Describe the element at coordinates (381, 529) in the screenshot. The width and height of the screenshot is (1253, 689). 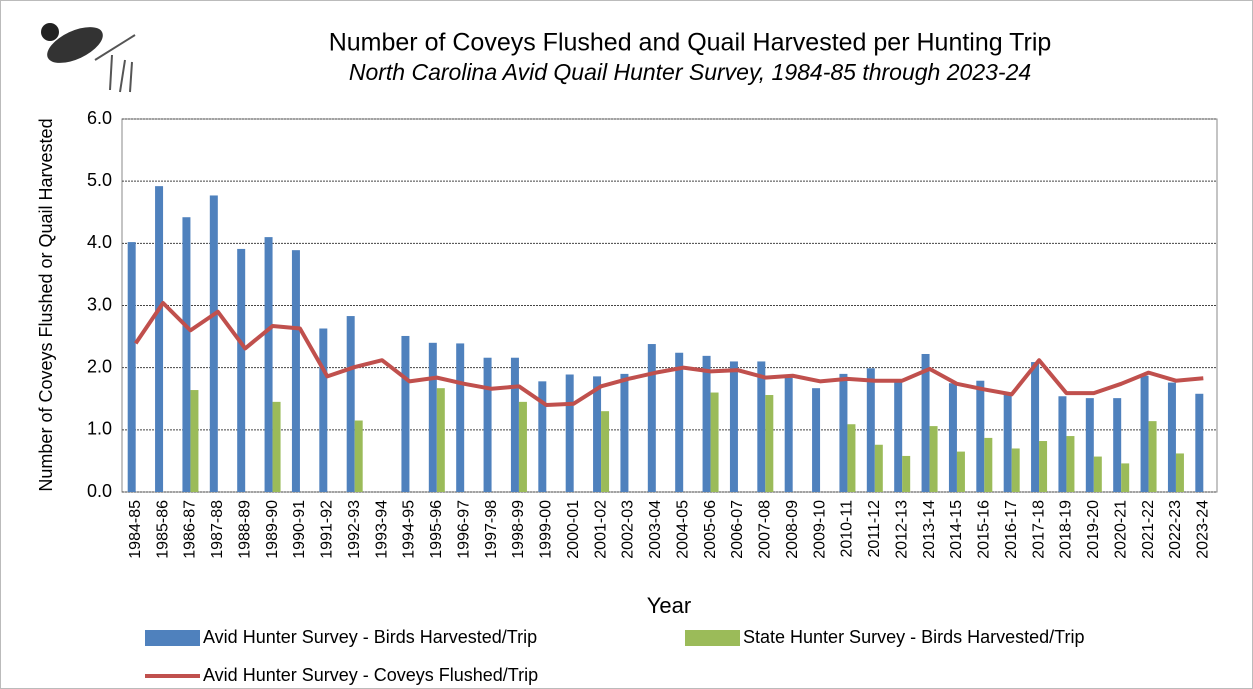
I see `x-tick-label: 1993-94` at that location.